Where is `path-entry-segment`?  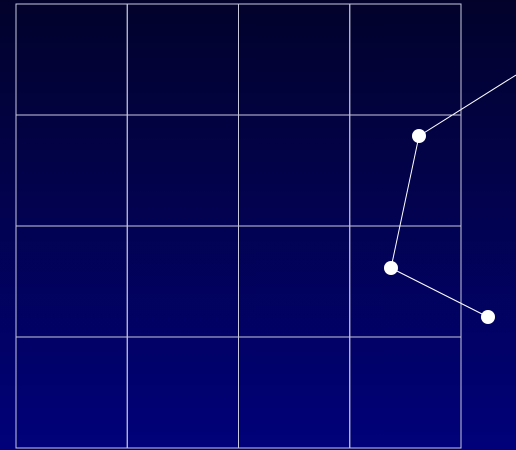
path-entry-segment is located at coordinates (467, 105).